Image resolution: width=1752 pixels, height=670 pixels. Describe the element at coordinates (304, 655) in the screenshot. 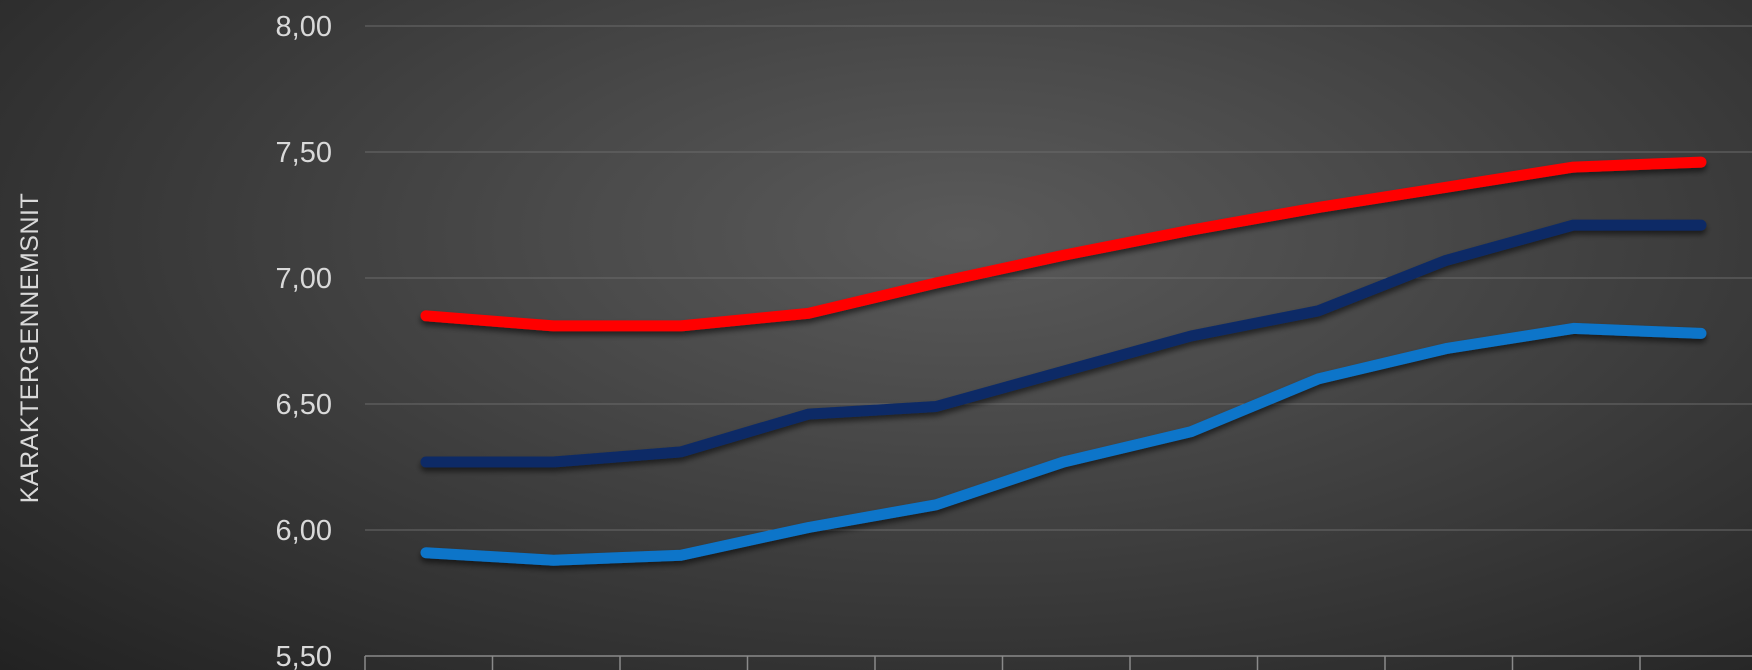

I see `y-tick-label: 5,50` at that location.